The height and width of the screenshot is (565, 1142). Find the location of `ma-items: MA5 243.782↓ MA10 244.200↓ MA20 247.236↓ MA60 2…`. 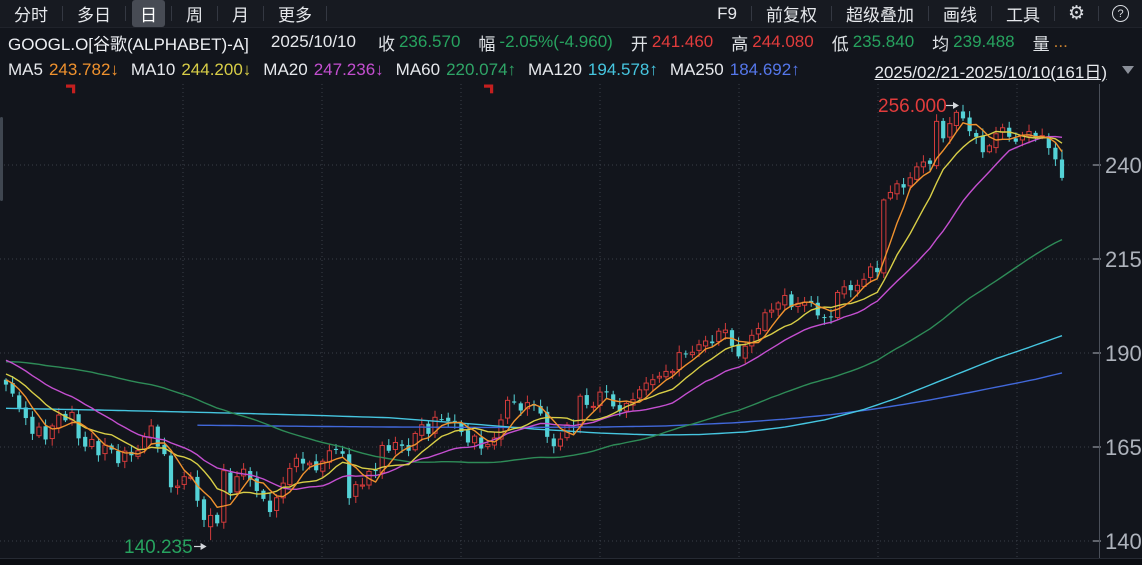

ma-items: MA5 243.782↓ MA10 244.200↓ MA20 247.236↓ MA60 2… is located at coordinates (404, 70).